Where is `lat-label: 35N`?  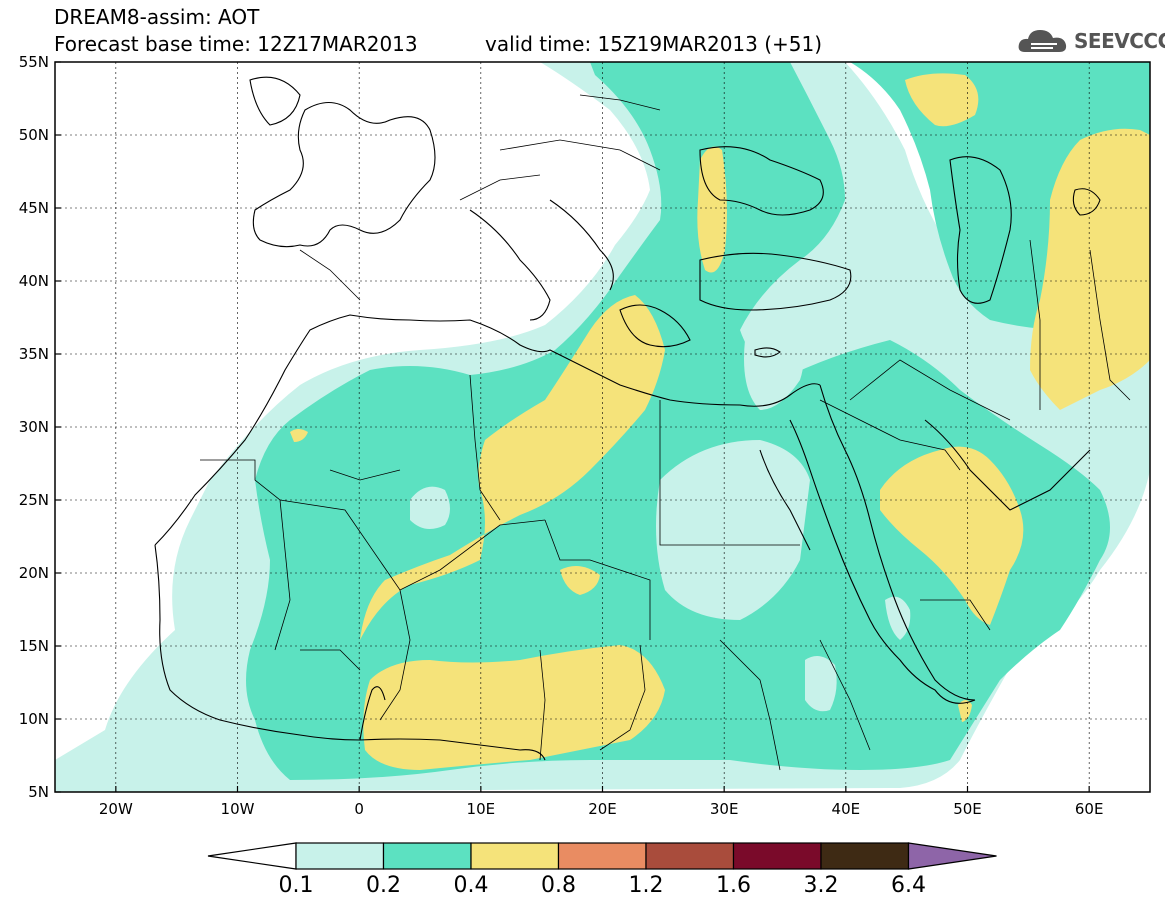 lat-label: 35N is located at coordinates (34, 354).